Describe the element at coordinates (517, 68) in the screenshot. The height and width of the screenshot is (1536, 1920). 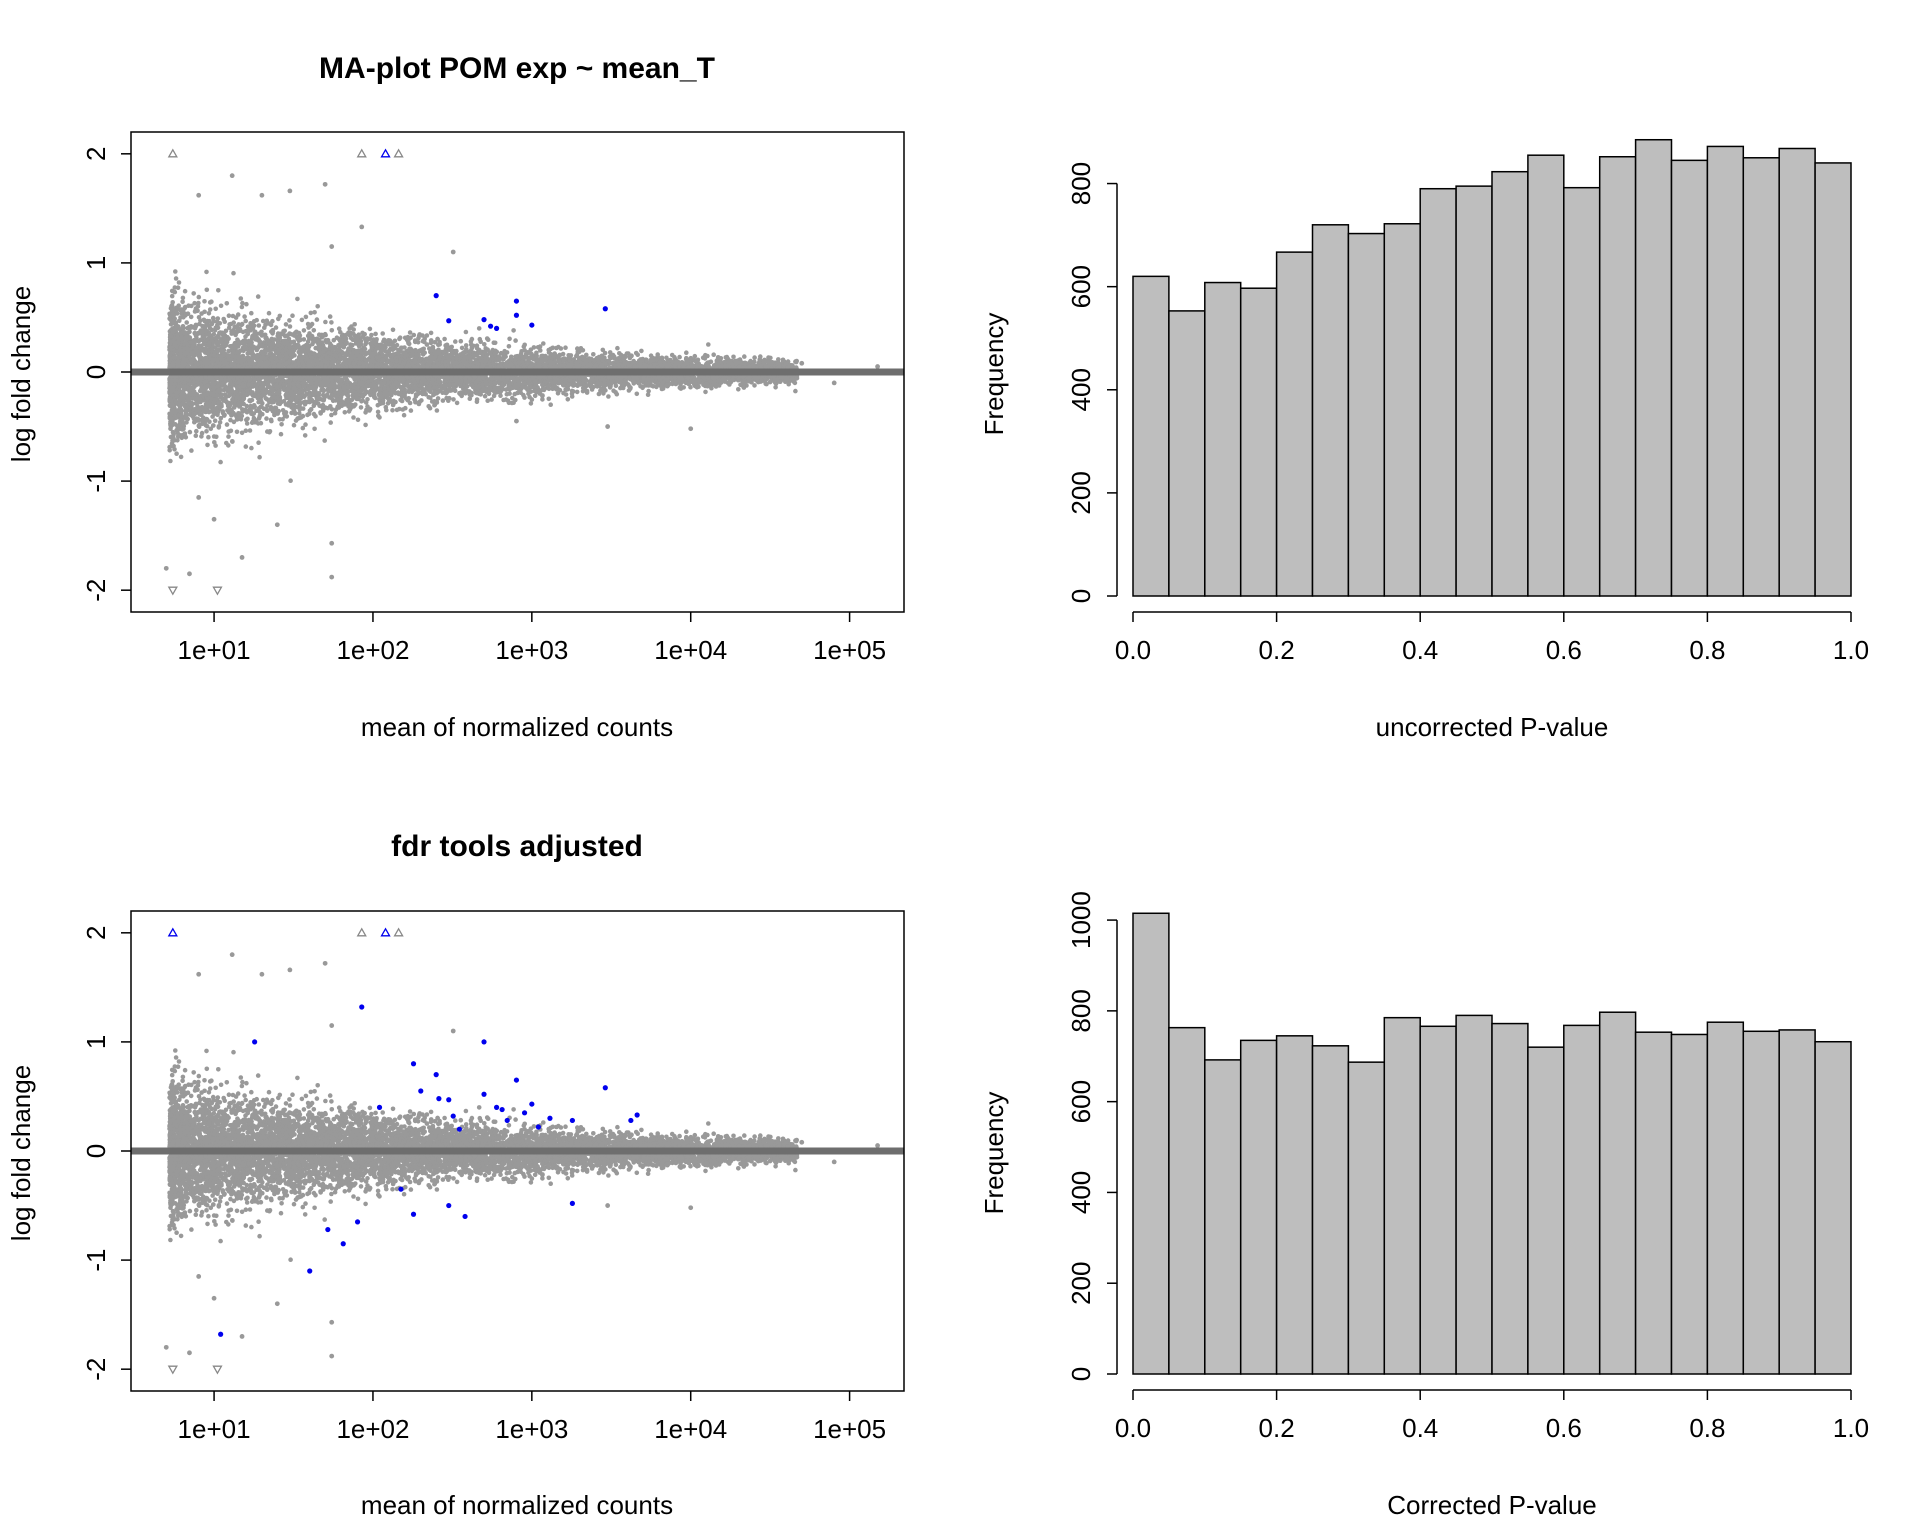
I see `ma-plot-top-title: MA-plot POM exp ~ mean_T` at that location.